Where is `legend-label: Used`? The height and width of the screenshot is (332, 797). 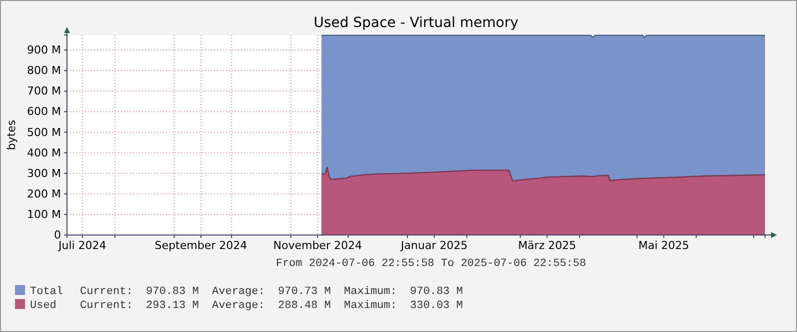
legend-label: Used is located at coordinates (43, 306).